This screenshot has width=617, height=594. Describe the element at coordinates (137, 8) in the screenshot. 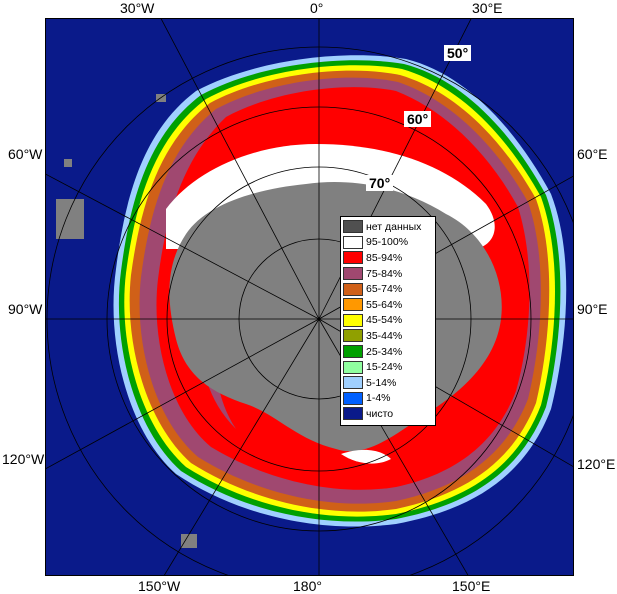

I see `lon-label-30w: 30°W` at that location.